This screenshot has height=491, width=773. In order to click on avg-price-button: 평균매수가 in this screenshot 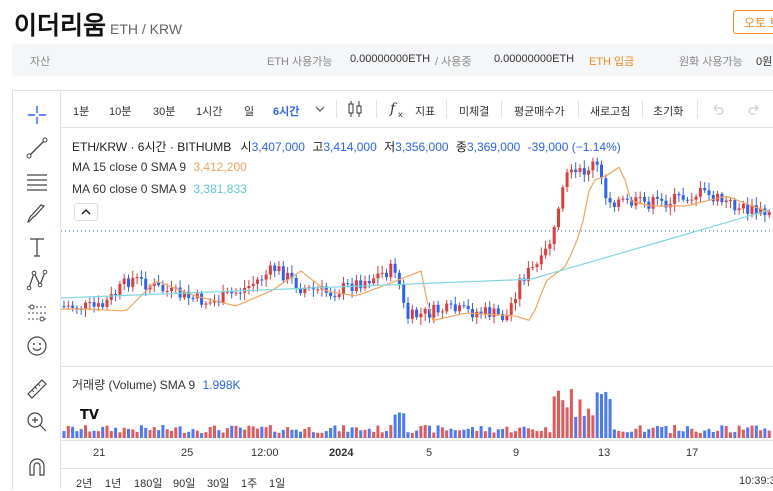, I will do `click(539, 112)`.